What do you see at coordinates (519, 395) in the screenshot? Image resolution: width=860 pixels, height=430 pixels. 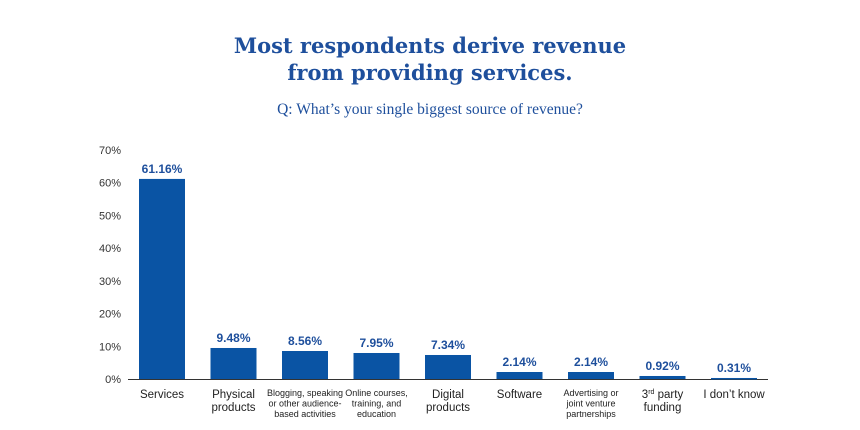 I see `x-tick-label: Software` at bounding box center [519, 395].